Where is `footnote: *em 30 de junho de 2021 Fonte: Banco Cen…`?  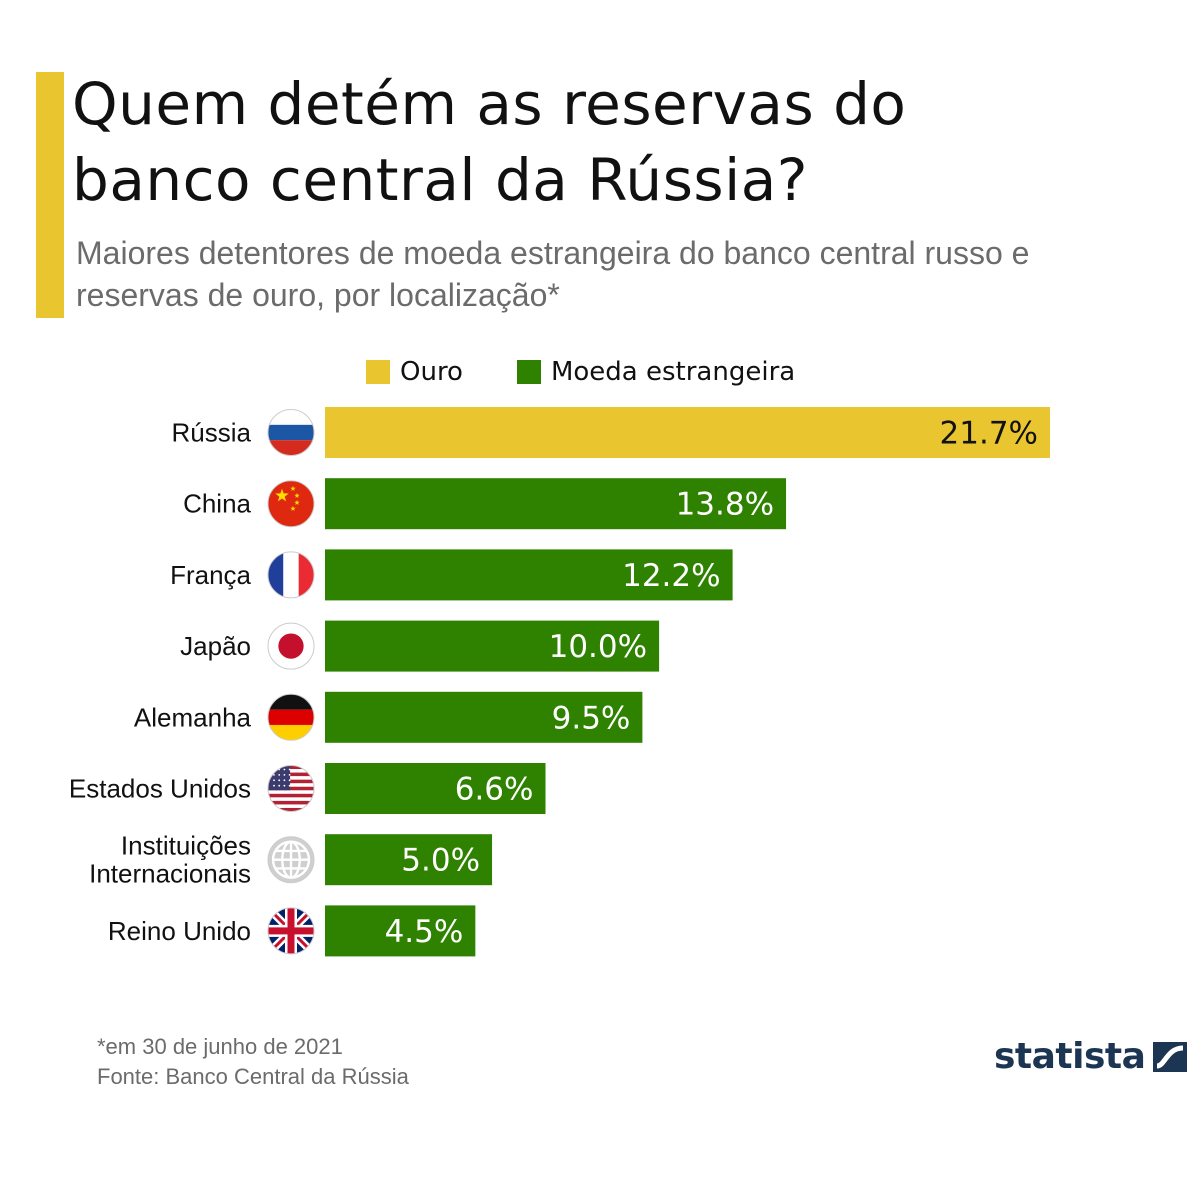
footnote: *em 30 de junho de 2021 Fonte: Banco Cen… is located at coordinates (253, 1062).